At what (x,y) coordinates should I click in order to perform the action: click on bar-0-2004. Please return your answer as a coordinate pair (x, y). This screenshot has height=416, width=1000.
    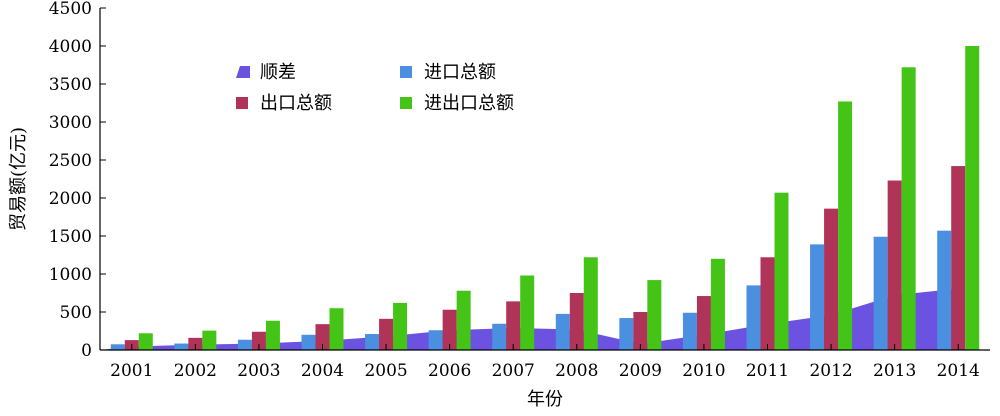
    Looking at the image, I should click on (308, 342).